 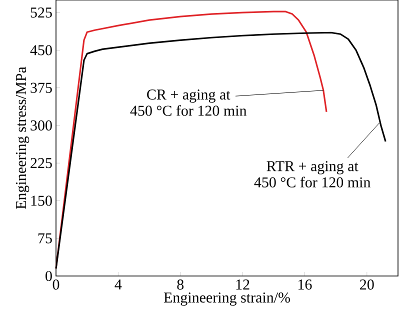 I want to click on annotation: CR + aging at, so click(x=188, y=96).